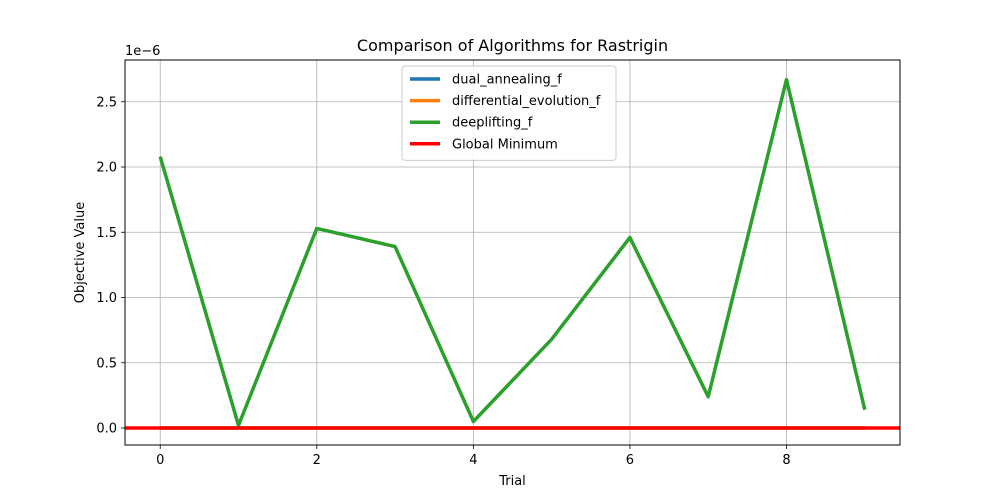 This screenshot has height=500, width=1000. I want to click on x-tick-label: 6, so click(630, 460).